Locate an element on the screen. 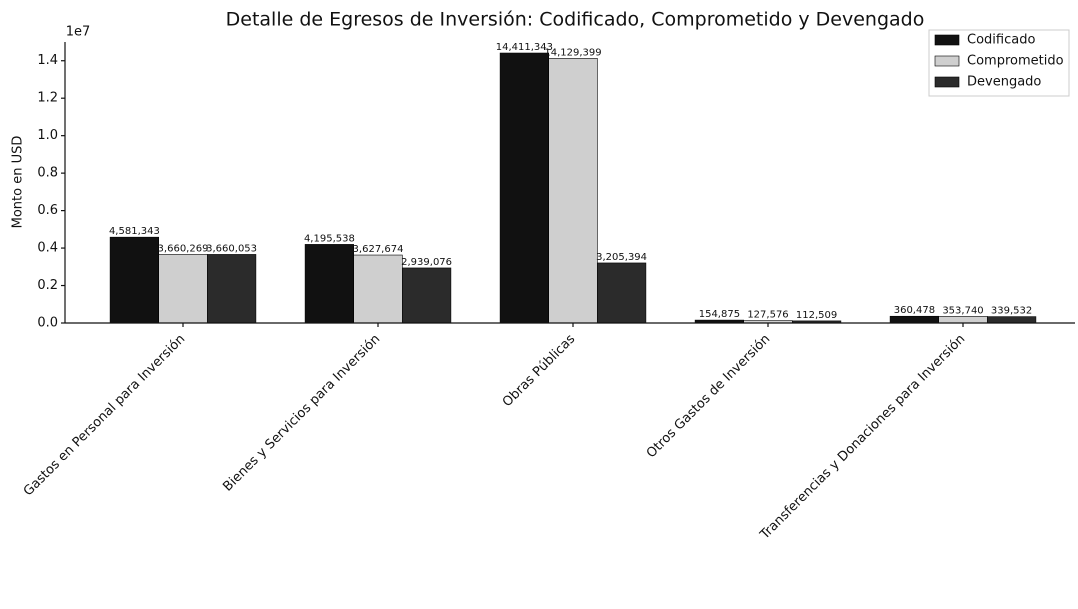  y-tick-label: 0.8 is located at coordinates (47, 173).